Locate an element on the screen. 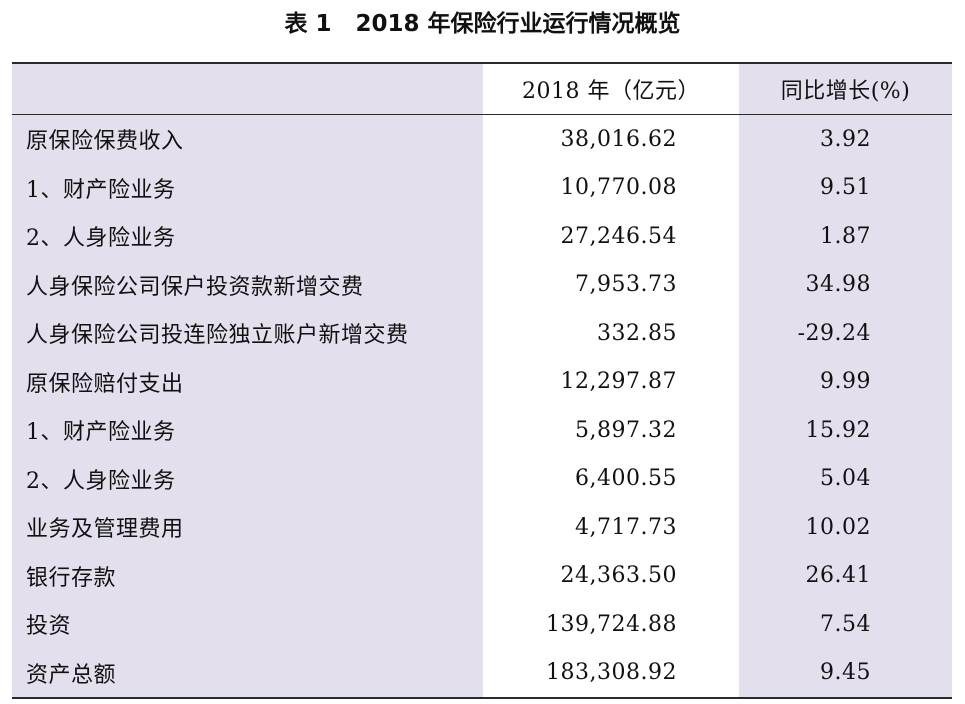 The height and width of the screenshot is (704, 965). row-value: 7,953.73 is located at coordinates (611, 284).